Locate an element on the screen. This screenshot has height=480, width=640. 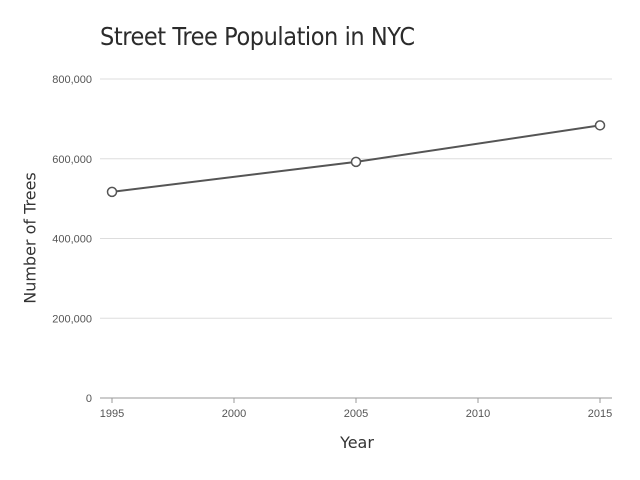
y-axis-ticks: 0 200,000 400,000 600,000 800,000 is located at coordinates (72, 239).